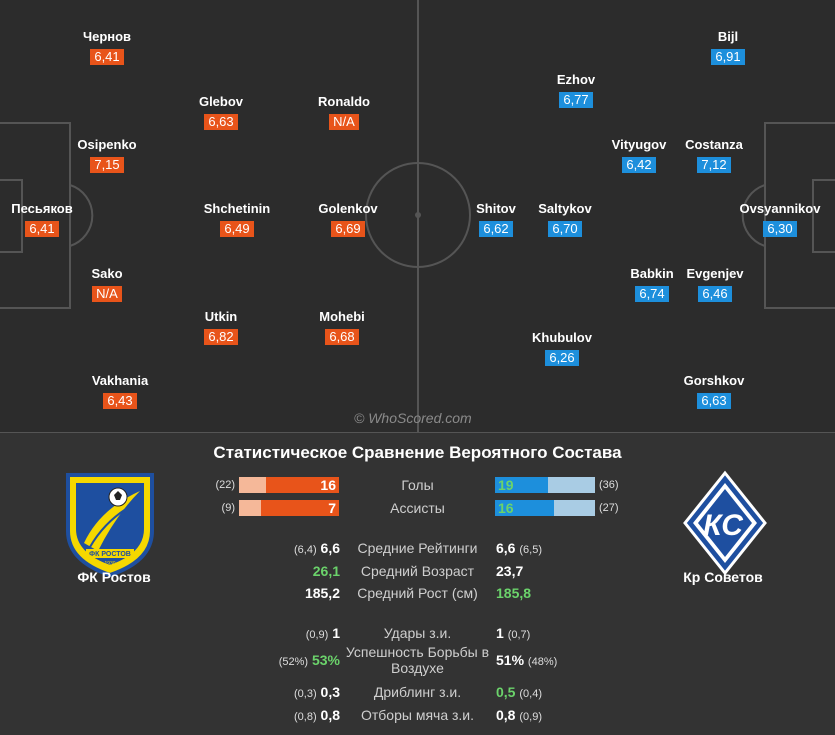 This screenshot has height=735, width=835. I want to click on home-bar: 7, so click(289, 508).